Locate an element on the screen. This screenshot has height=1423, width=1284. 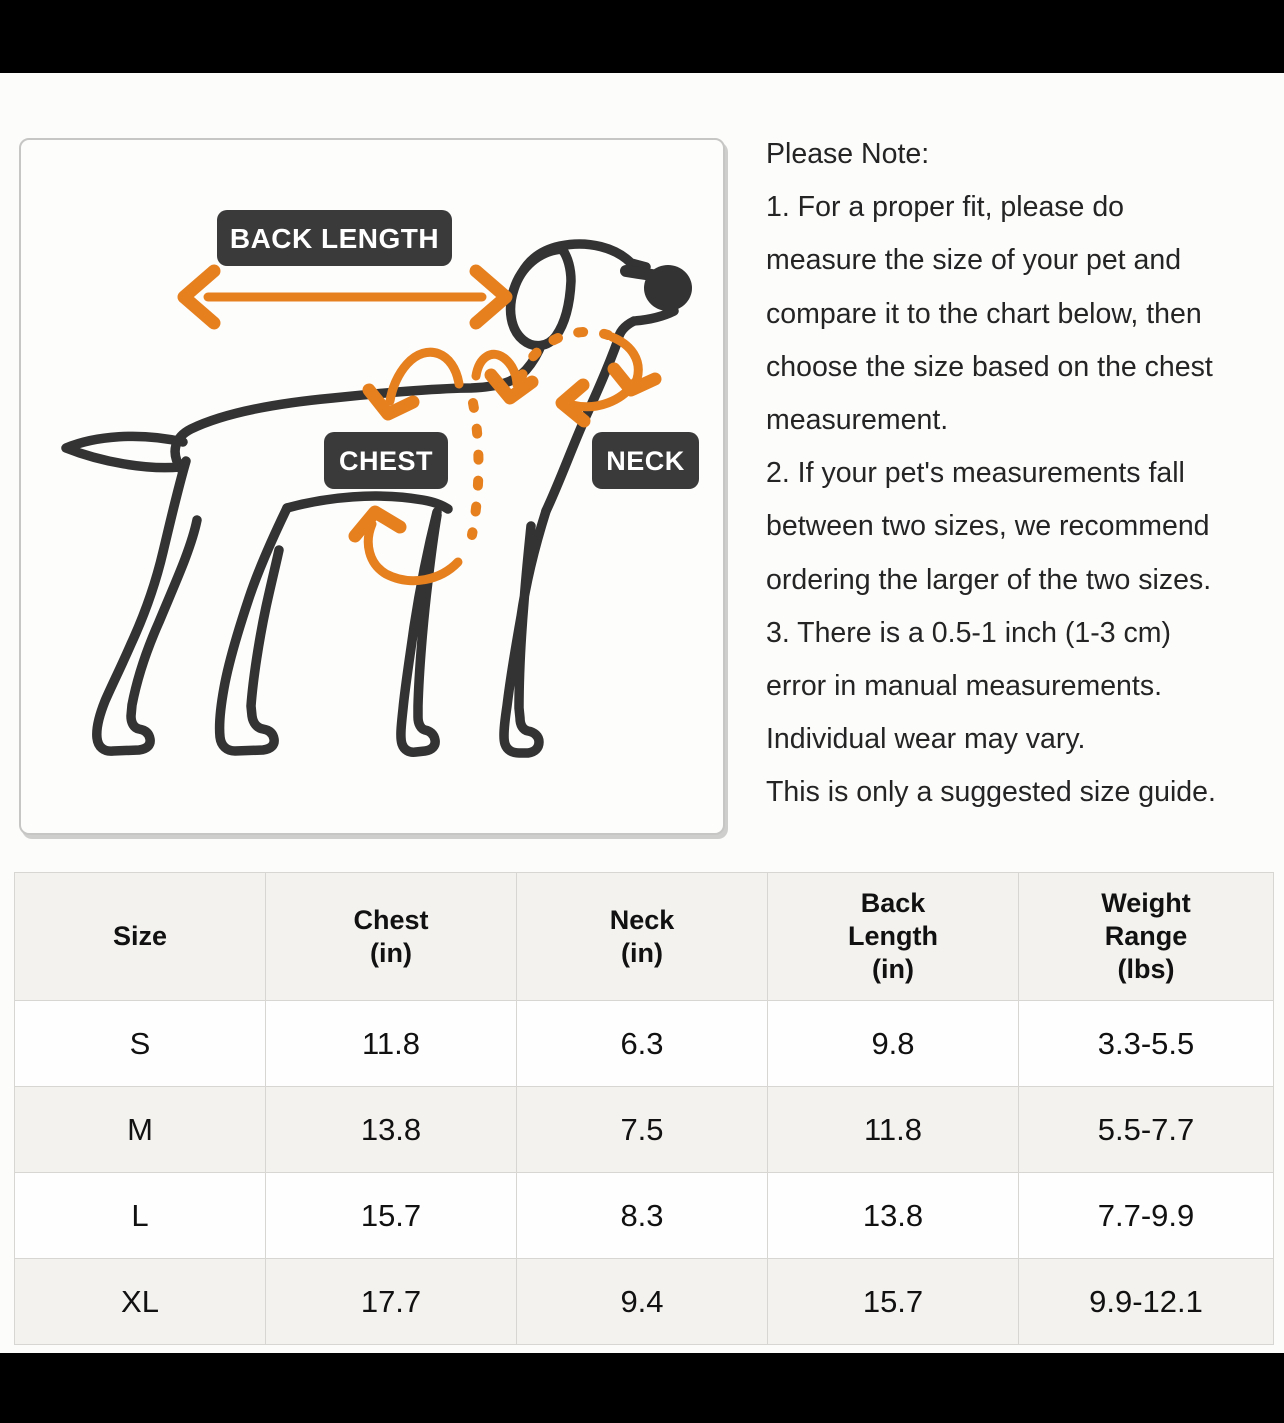
neck-label: NECK is located at coordinates (645, 461).